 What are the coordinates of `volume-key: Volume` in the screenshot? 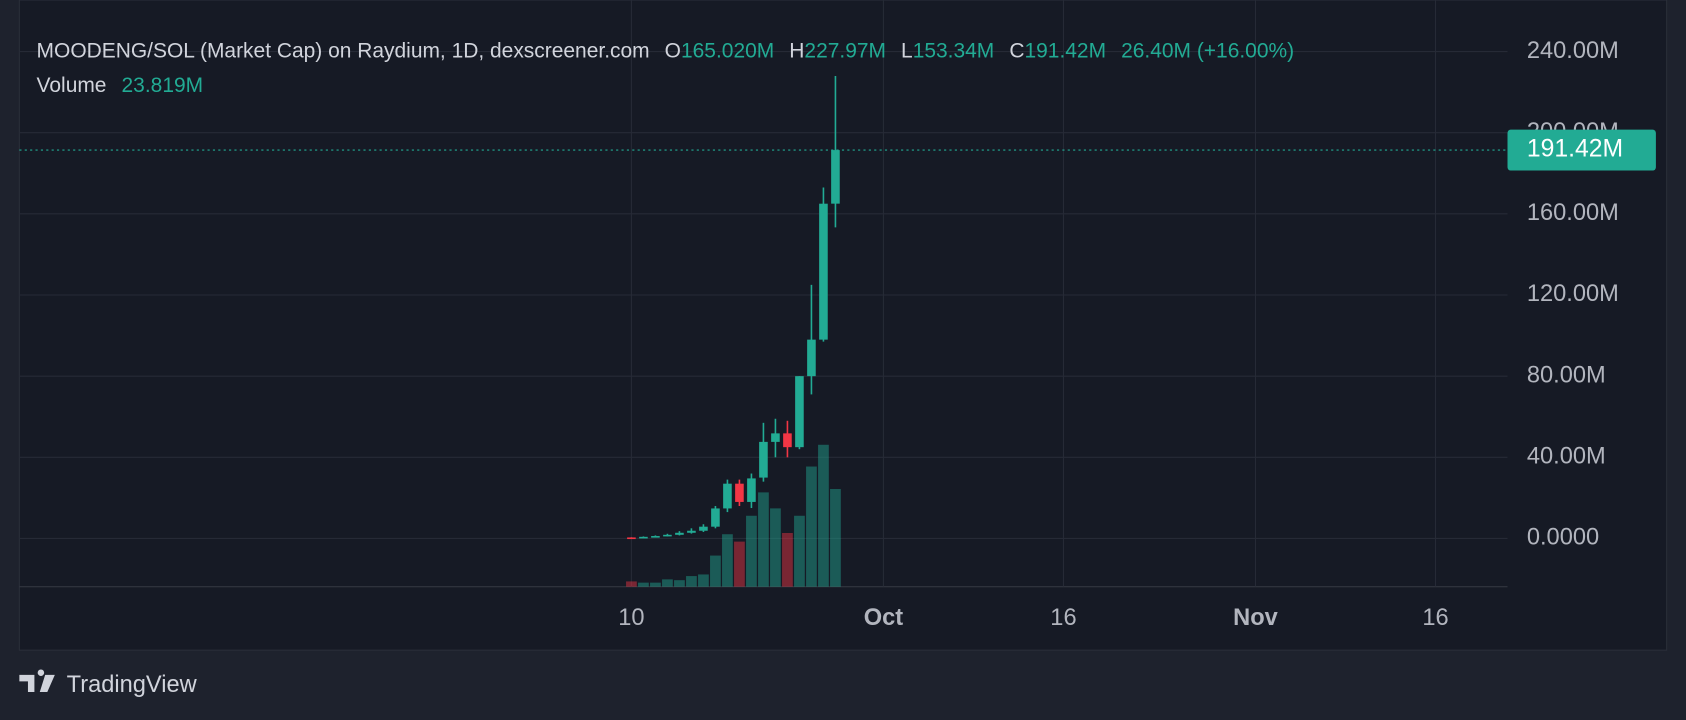 It's located at (72, 85).